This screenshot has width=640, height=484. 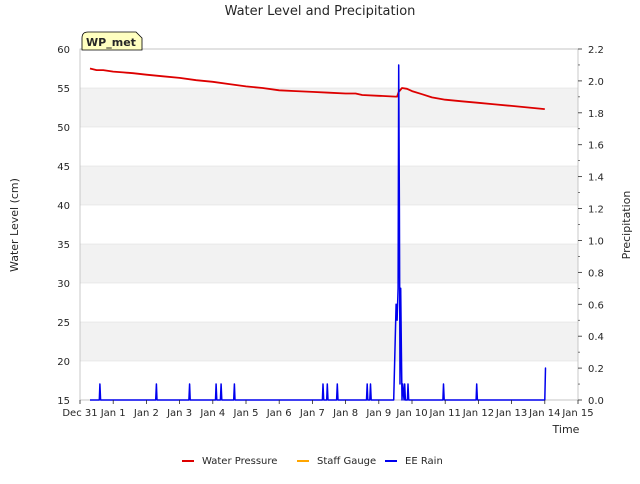 I want to click on y-left-tick-label: 60, so click(x=63, y=50).